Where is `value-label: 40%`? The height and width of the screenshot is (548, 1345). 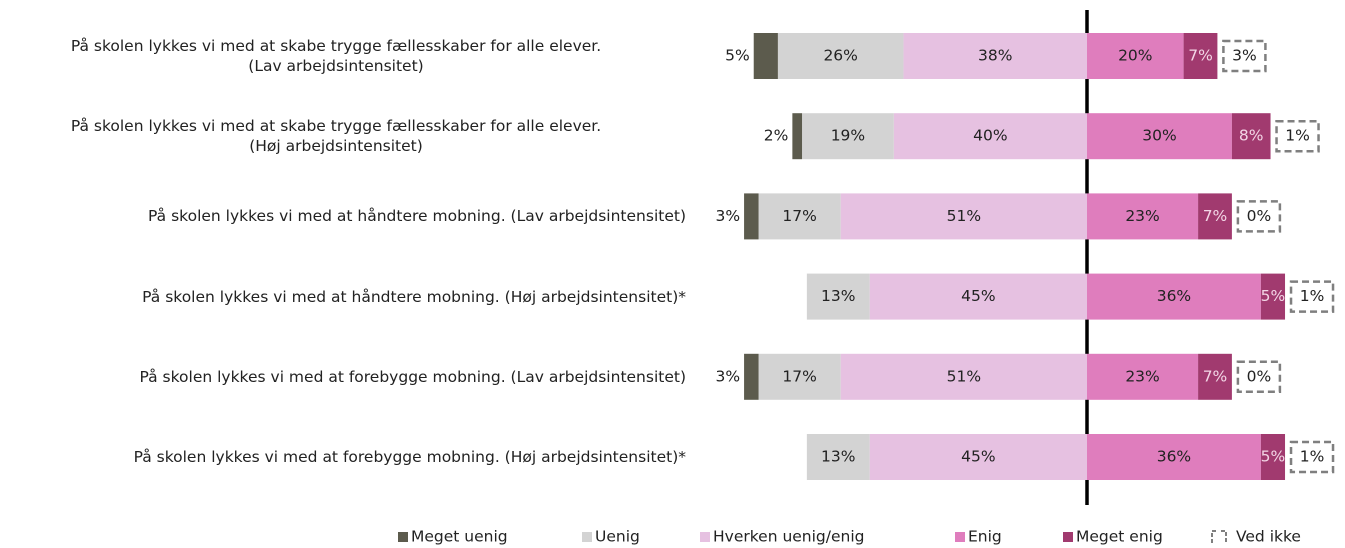 value-label: 40% is located at coordinates (990, 136).